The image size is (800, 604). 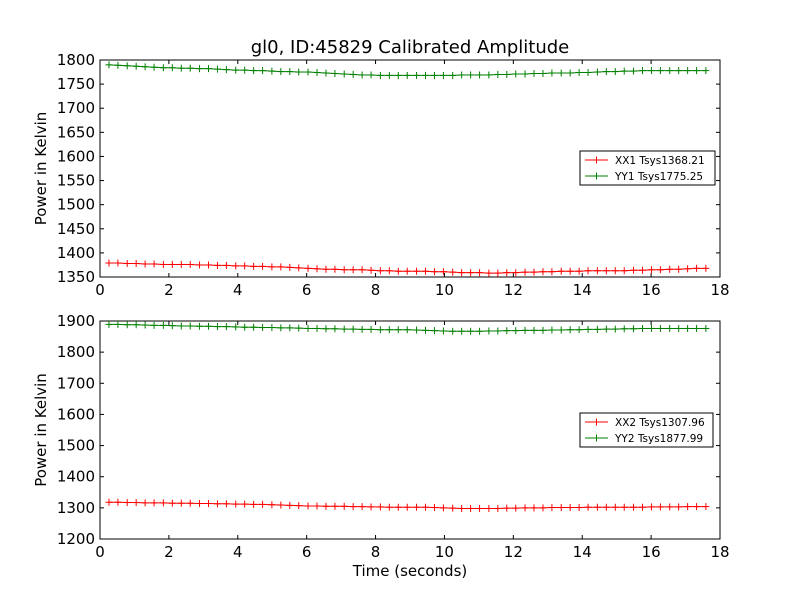 What do you see at coordinates (169, 552) in the screenshot?
I see `x-tick-label: 2` at bounding box center [169, 552].